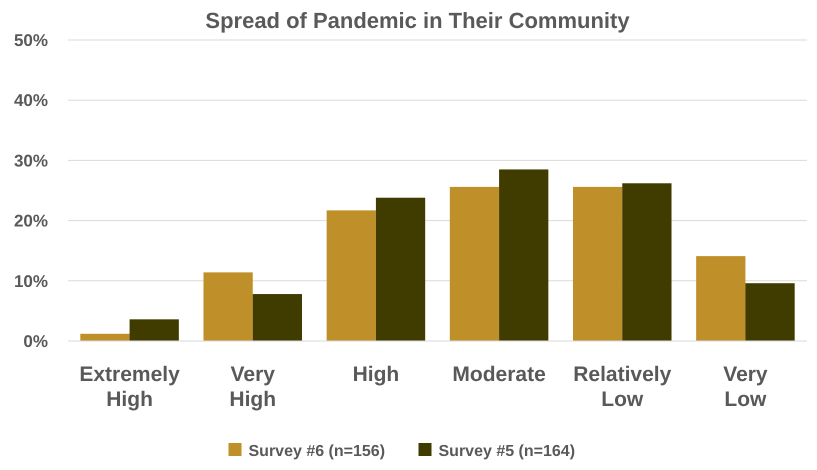 This screenshot has width=817, height=470. What do you see at coordinates (31, 281) in the screenshot?
I see `y-tick-label: 10%` at bounding box center [31, 281].